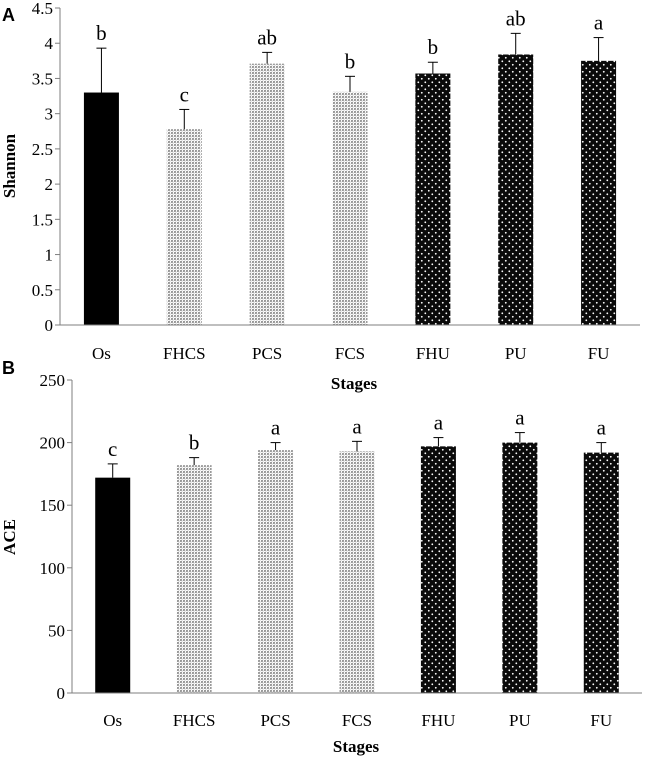  What do you see at coordinates (520, 418) in the screenshot?
I see `panel-b-sig-letter-pu: a` at bounding box center [520, 418].